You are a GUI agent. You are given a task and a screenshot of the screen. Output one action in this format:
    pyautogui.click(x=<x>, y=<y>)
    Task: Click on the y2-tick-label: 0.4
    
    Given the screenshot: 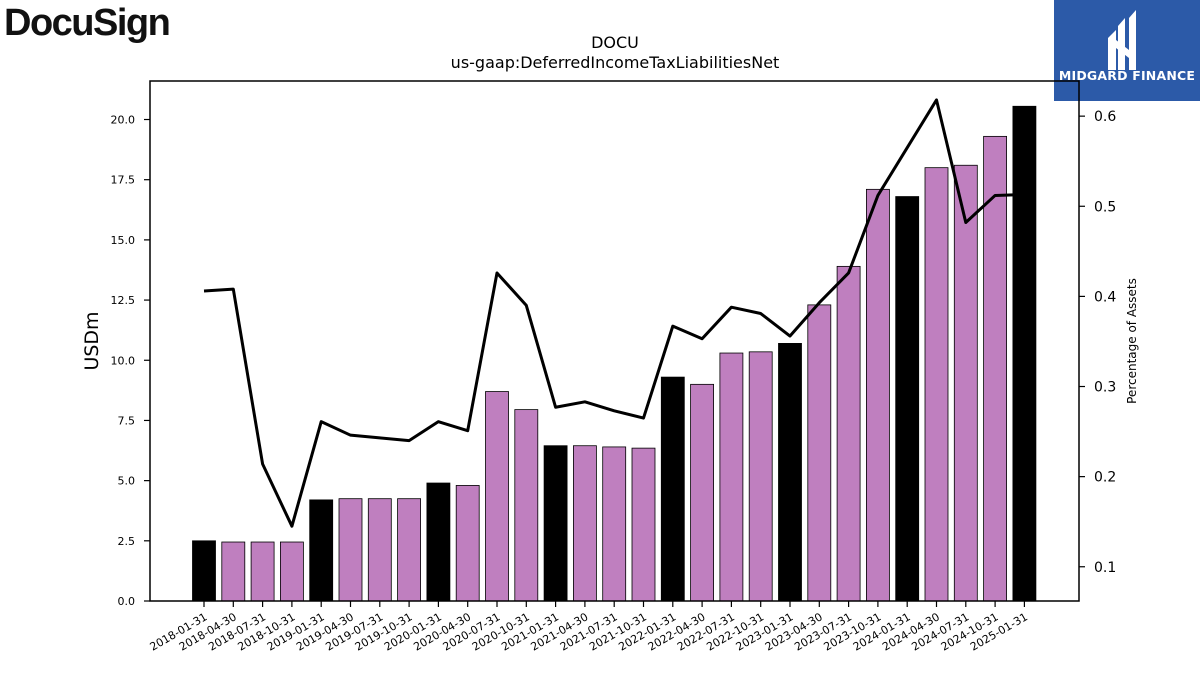 What is the action you would take?
    pyautogui.click(x=1105, y=297)
    